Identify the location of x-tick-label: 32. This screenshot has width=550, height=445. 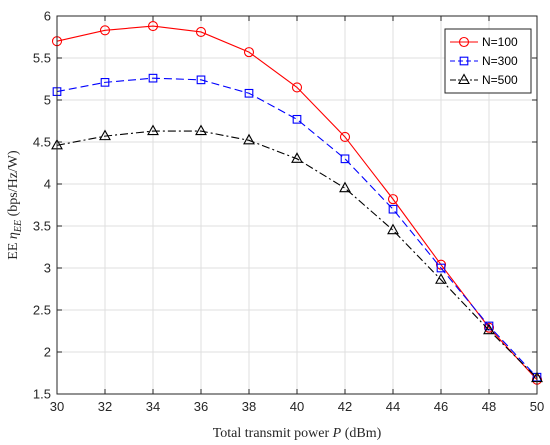
(105, 406).